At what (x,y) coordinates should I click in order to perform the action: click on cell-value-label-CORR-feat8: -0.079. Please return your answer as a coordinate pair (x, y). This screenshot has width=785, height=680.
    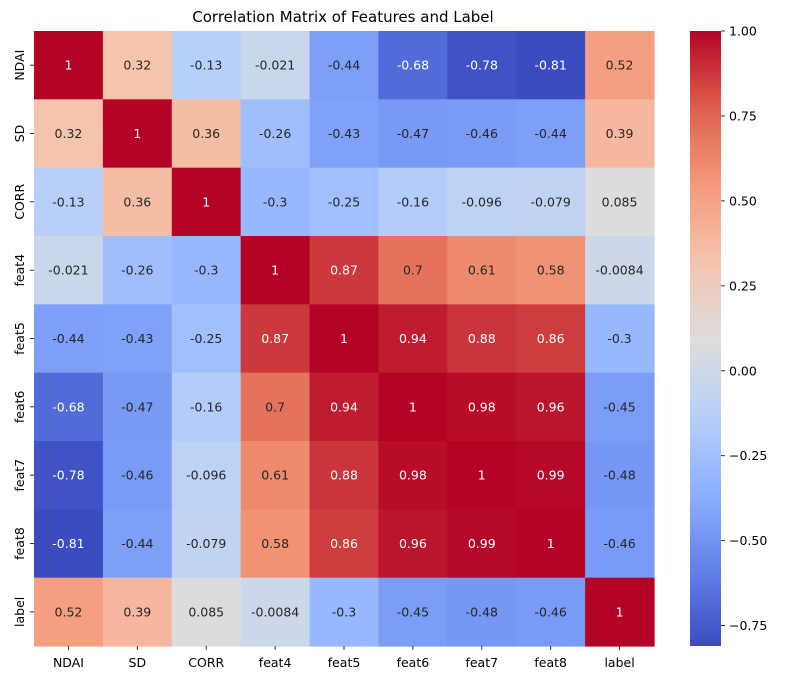
    Looking at the image, I should click on (551, 201).